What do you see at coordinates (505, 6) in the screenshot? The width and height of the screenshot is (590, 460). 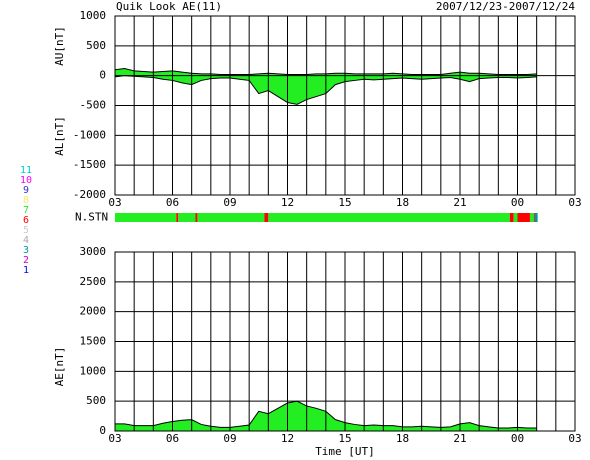 I see `date-range: 2007/12/23-2007/12/24` at bounding box center [505, 6].